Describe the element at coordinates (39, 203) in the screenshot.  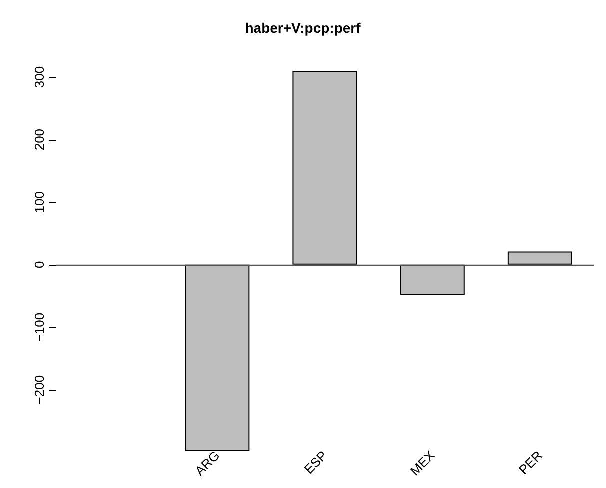
I see `y-tick-label: 100` at that location.